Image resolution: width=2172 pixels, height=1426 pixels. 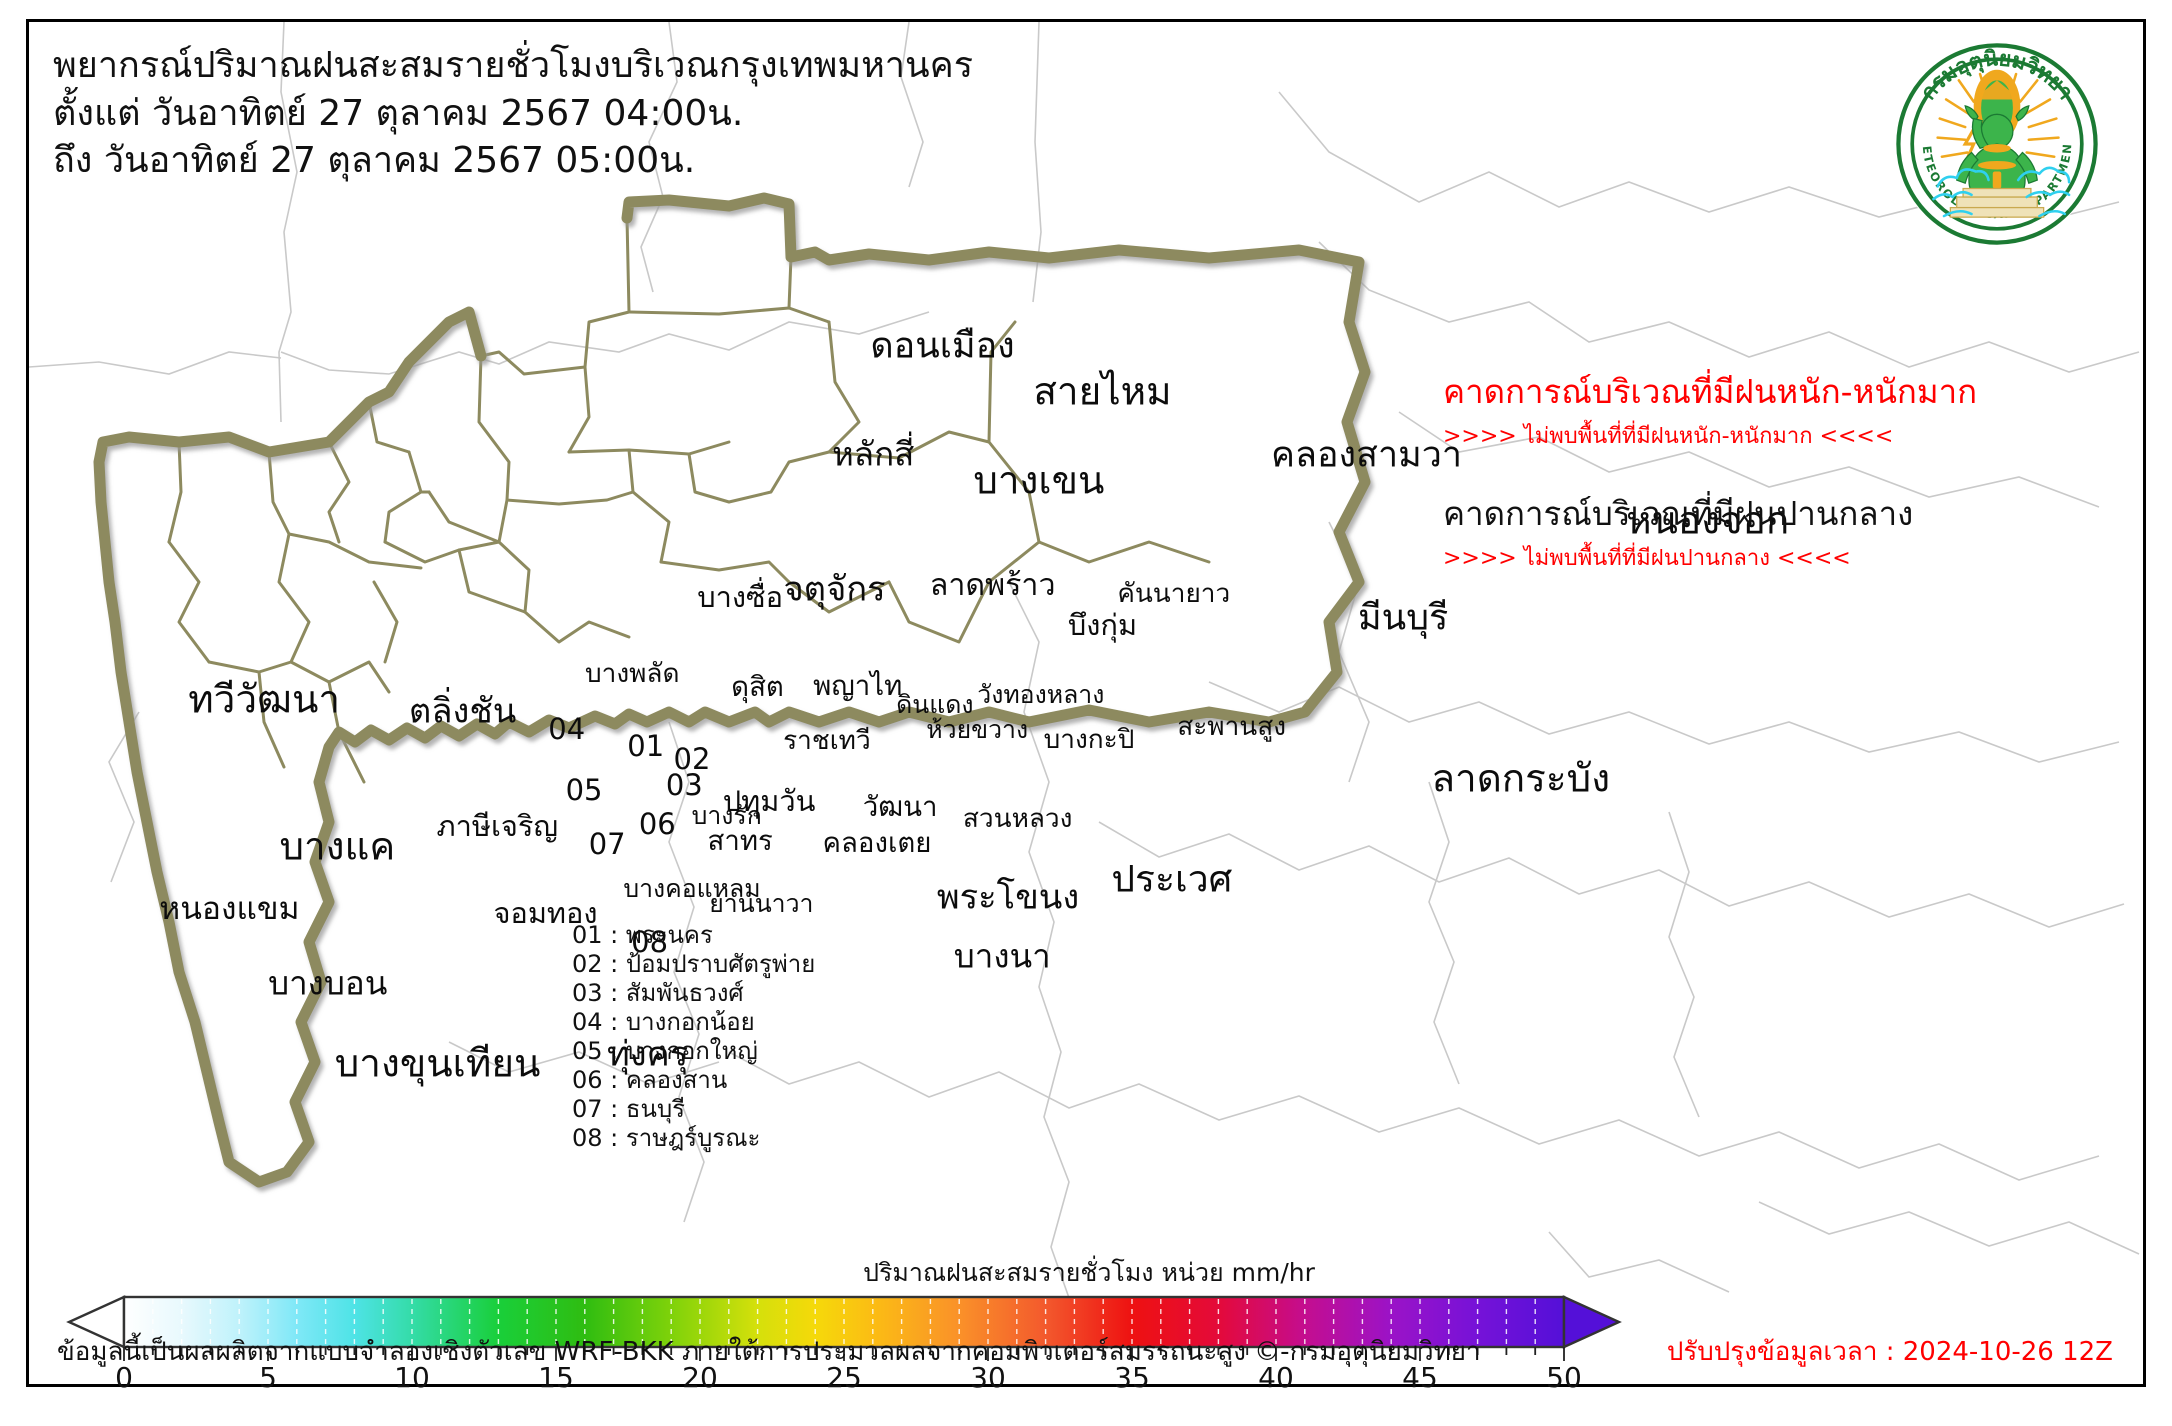 What do you see at coordinates (684, 785) in the screenshot?
I see `district-label-26: 03` at bounding box center [684, 785].